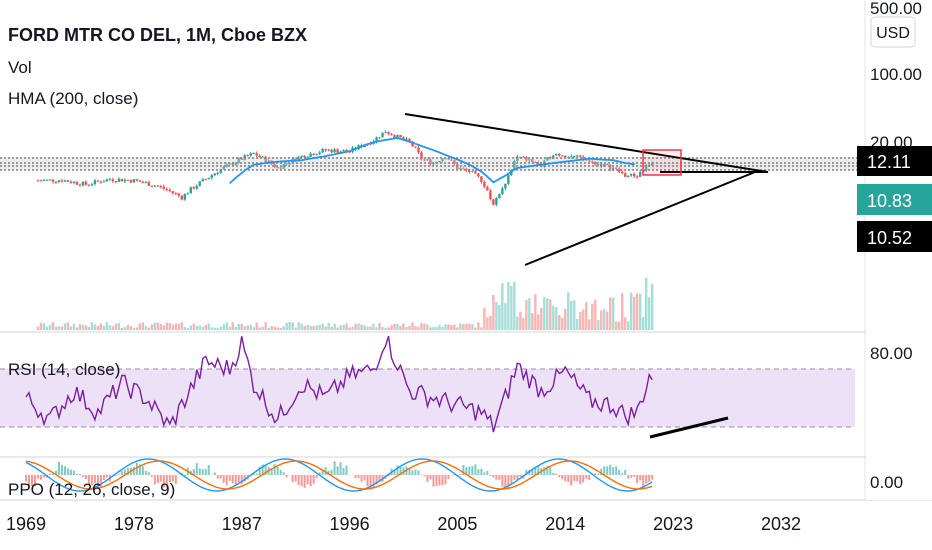 Image resolution: width=932 pixels, height=550 pixels. What do you see at coordinates (432, 164) in the screenshot?
I see `horizontal-level-band` at bounding box center [432, 164].